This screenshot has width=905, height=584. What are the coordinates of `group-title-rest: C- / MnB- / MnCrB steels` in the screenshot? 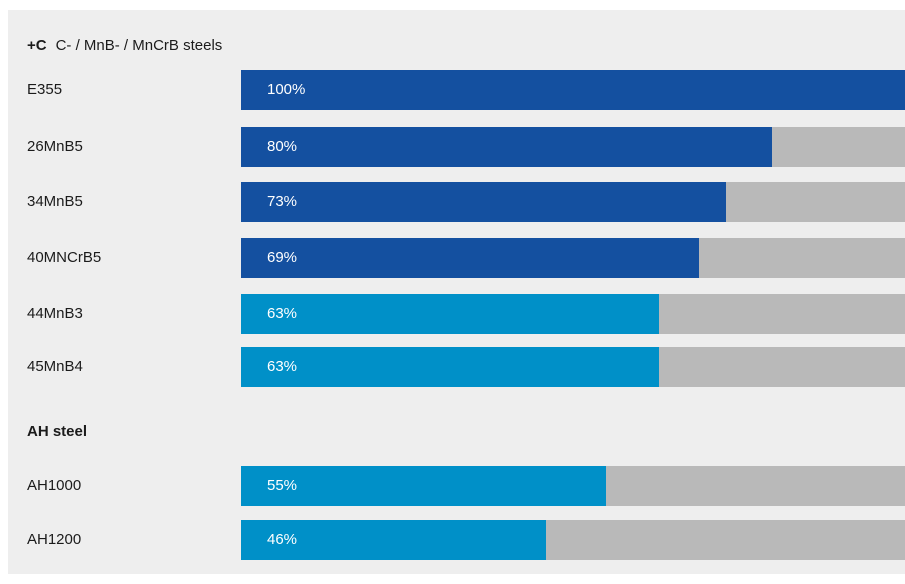 It's located at (139, 45).